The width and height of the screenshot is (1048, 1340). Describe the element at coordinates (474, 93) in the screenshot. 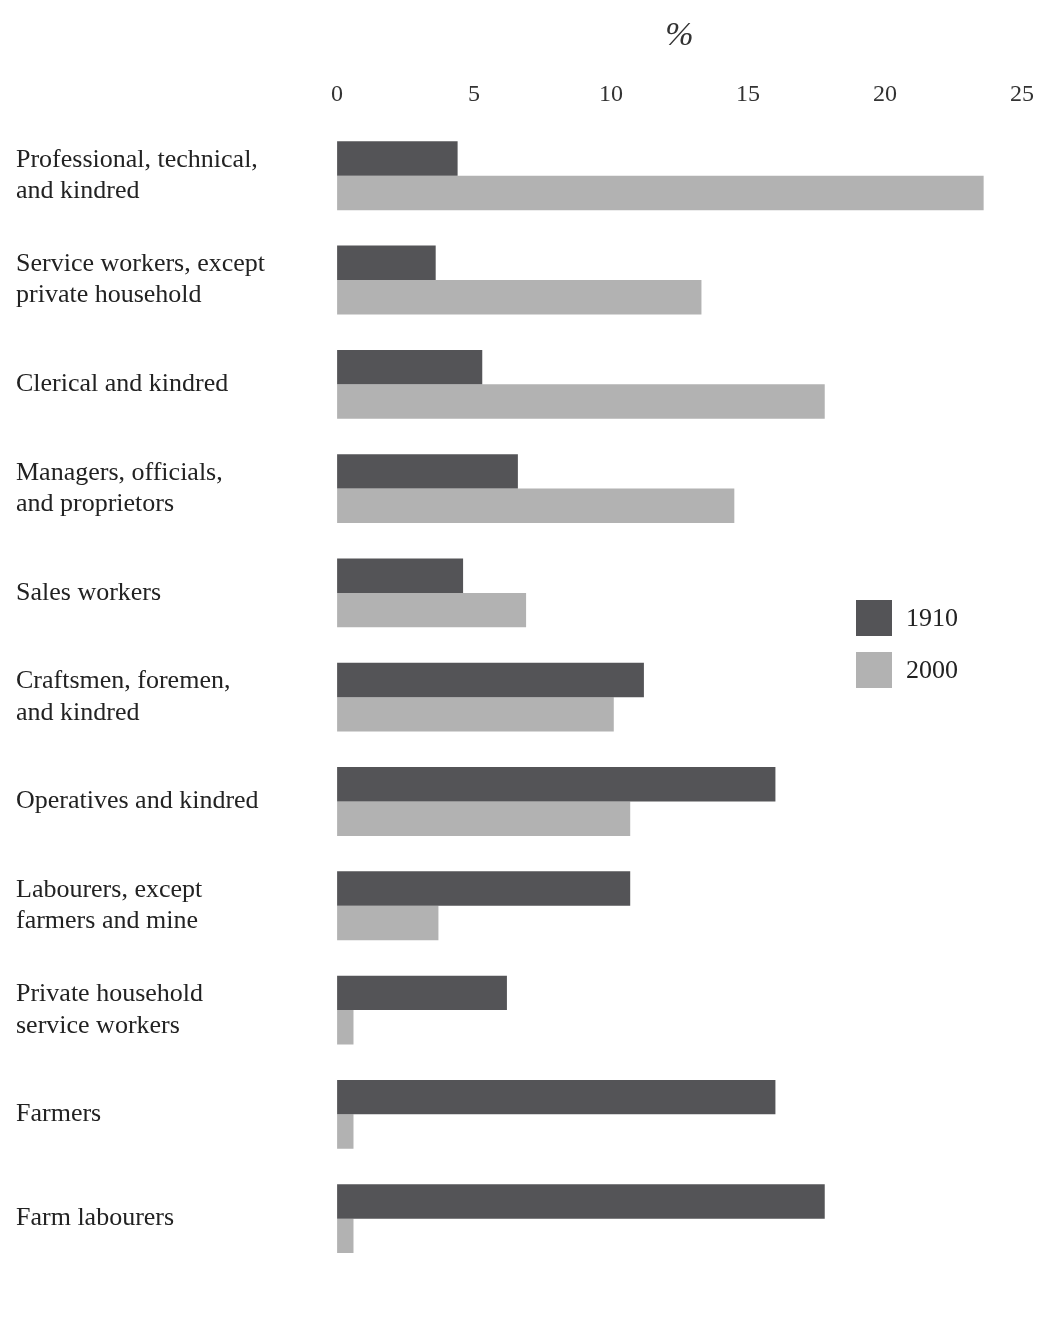

I see `x-tick-label: 5` at that location.